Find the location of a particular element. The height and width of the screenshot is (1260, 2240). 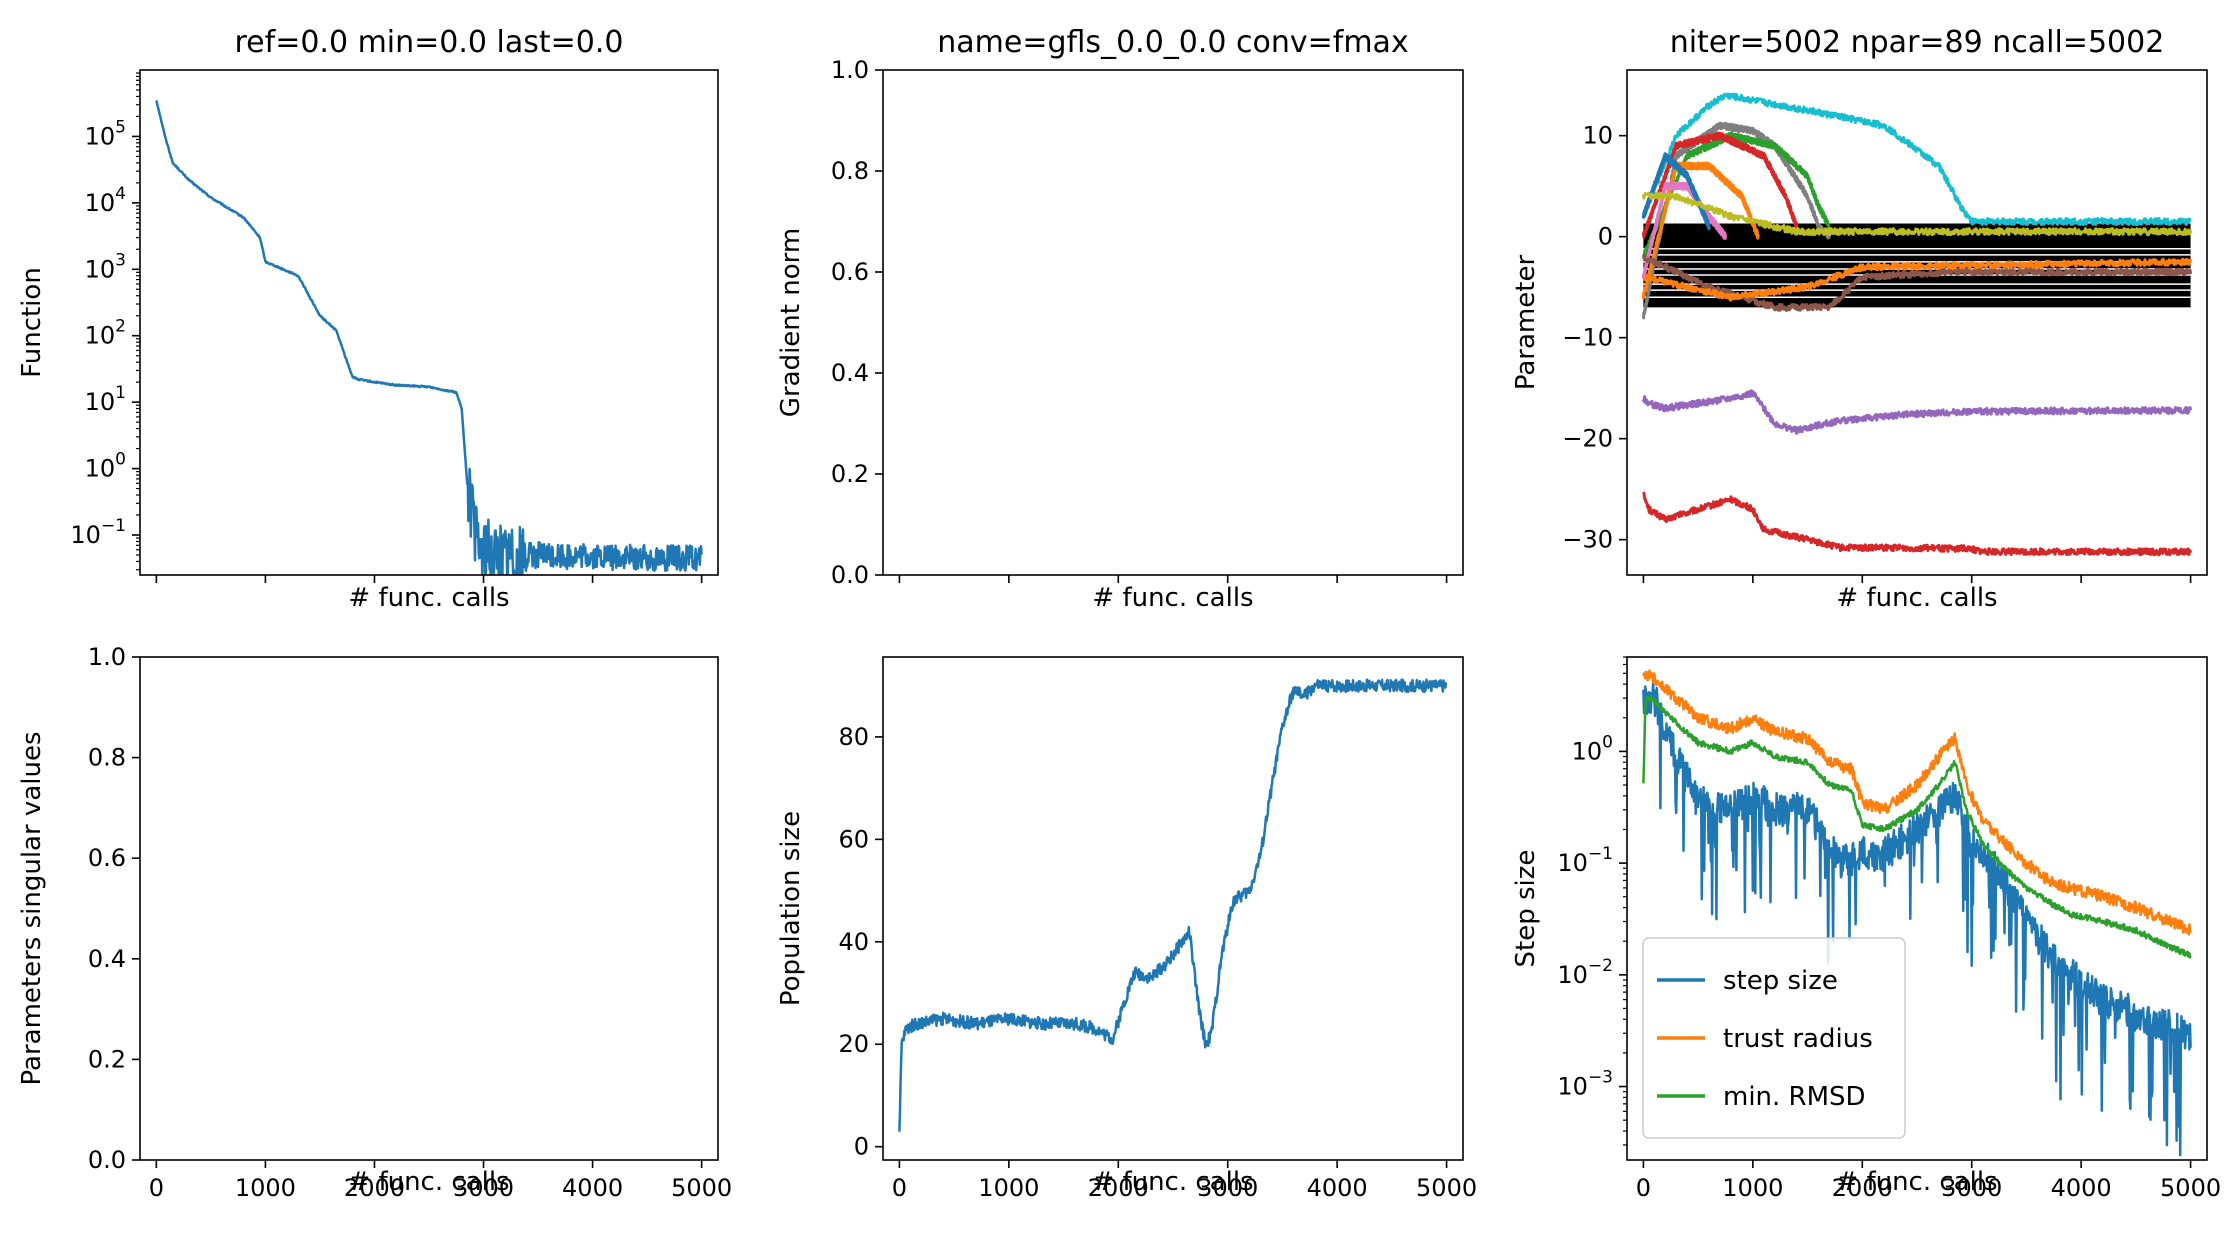

y-tick-label-parameter-0: −30 is located at coordinates (1587, 540).